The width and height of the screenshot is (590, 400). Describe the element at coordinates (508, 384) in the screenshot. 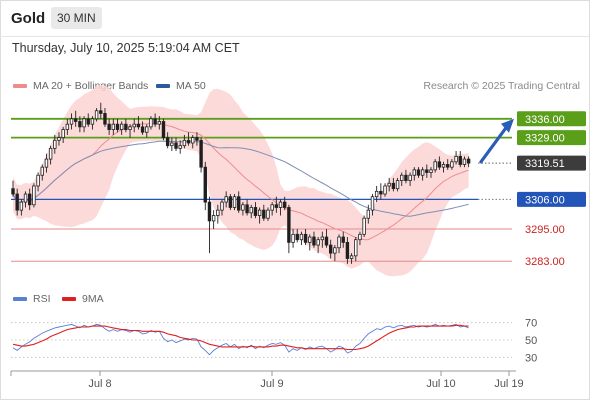

I see `x-tick-label: Jul 19` at that location.